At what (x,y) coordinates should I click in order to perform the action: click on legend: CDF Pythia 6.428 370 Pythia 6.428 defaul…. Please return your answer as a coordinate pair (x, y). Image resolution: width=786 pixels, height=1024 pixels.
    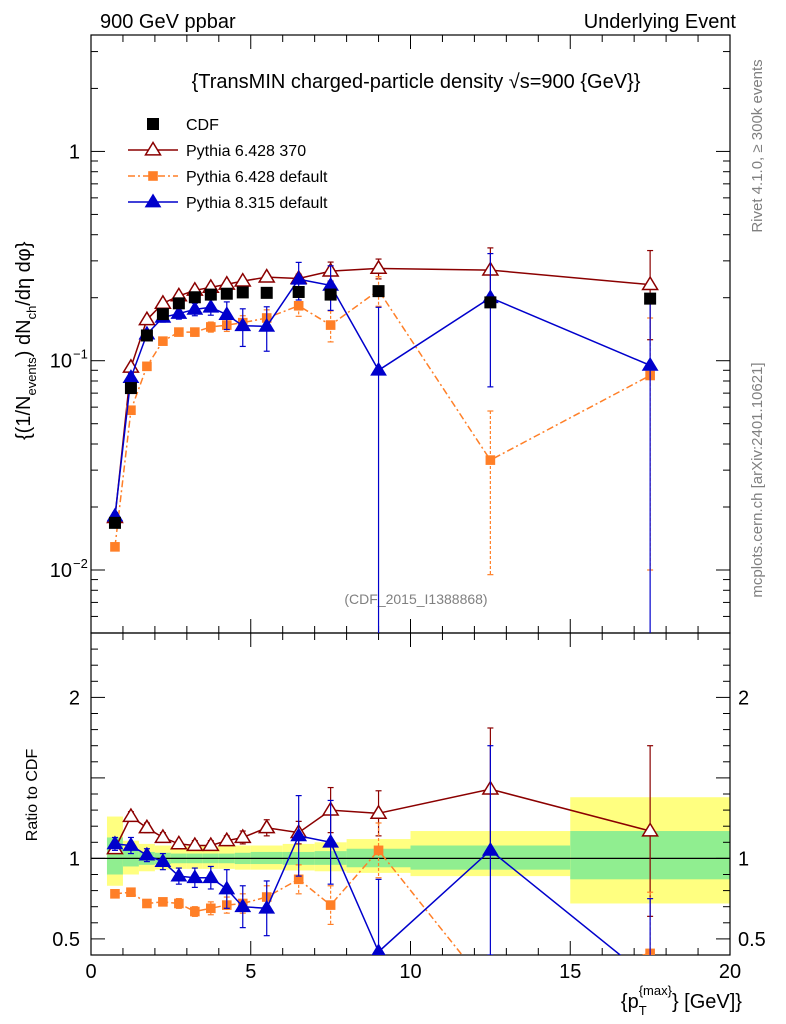
    Looking at the image, I should click on (228, 164).